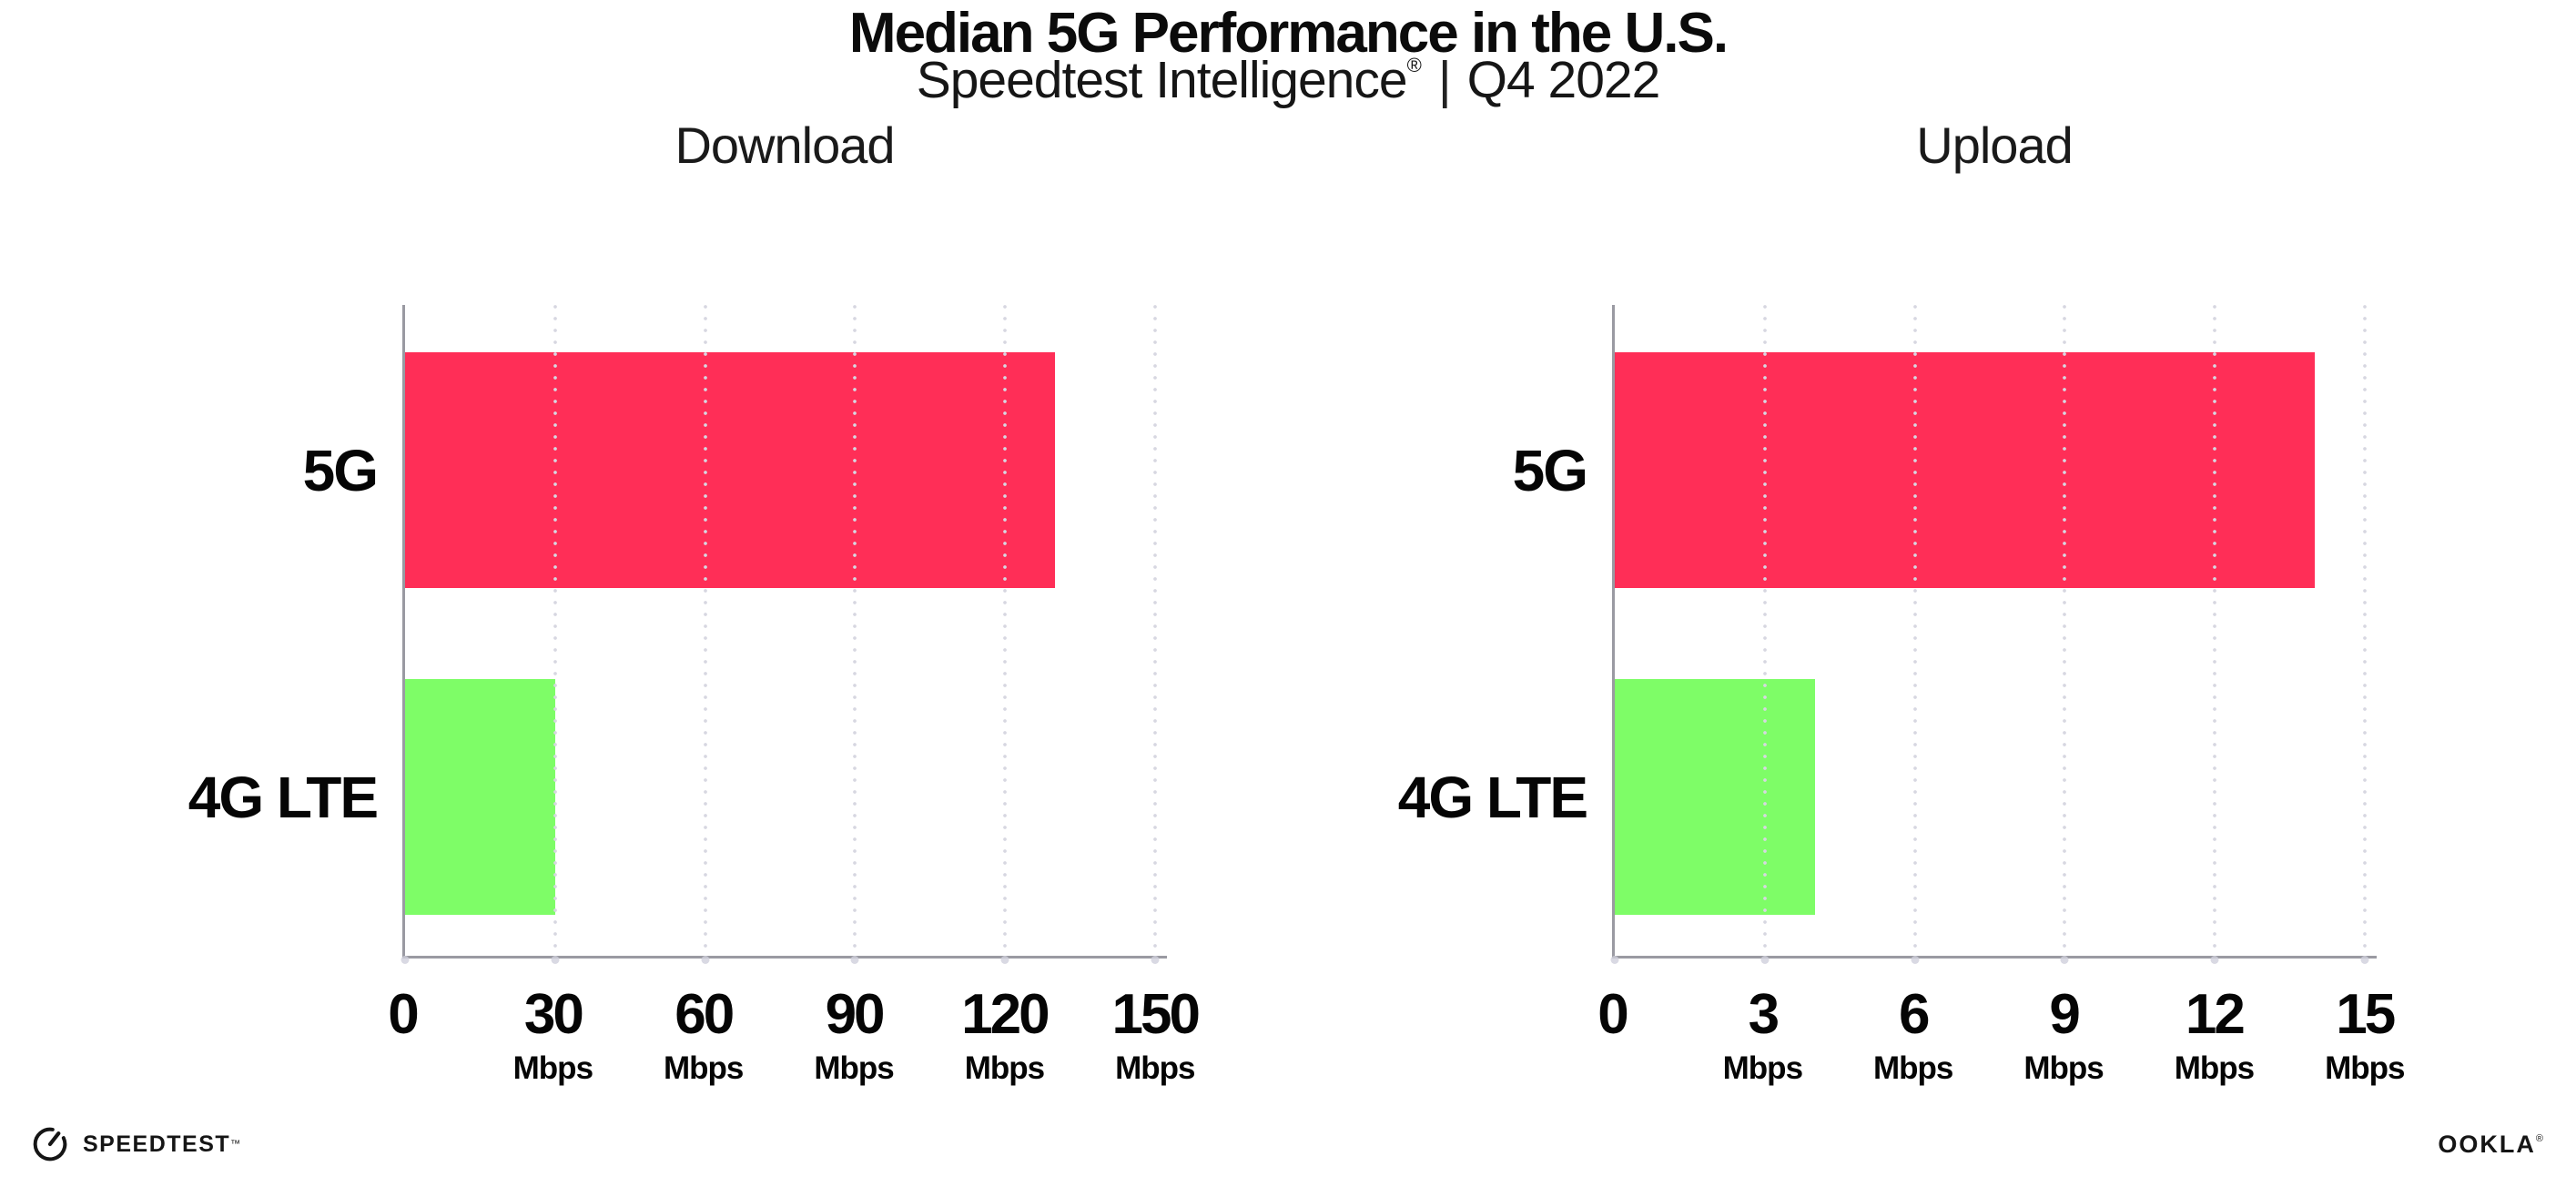  Describe the element at coordinates (855, 1015) in the screenshot. I see `x-tick-value: 90` at that location.